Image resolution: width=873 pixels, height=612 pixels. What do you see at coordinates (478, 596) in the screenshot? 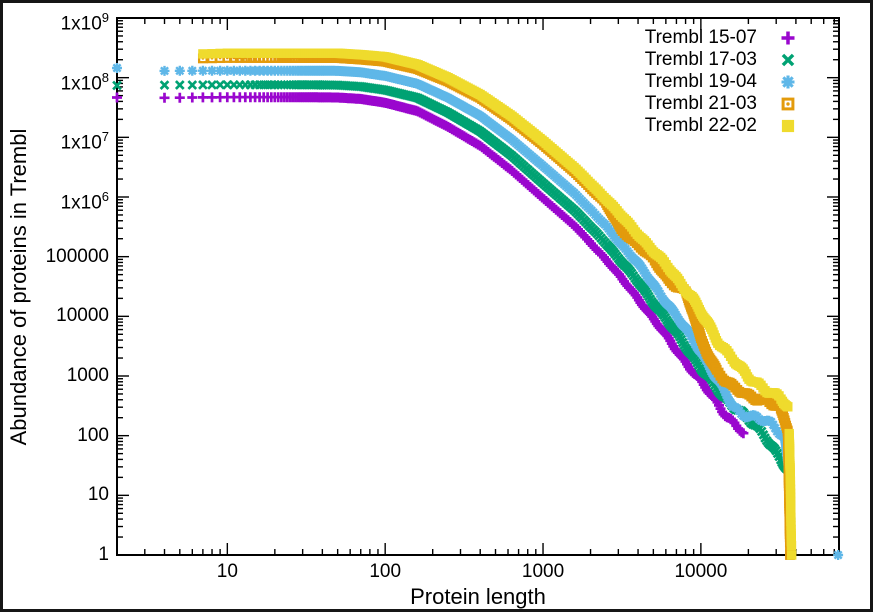
I see `x-axis-title: Protein length` at bounding box center [478, 596].